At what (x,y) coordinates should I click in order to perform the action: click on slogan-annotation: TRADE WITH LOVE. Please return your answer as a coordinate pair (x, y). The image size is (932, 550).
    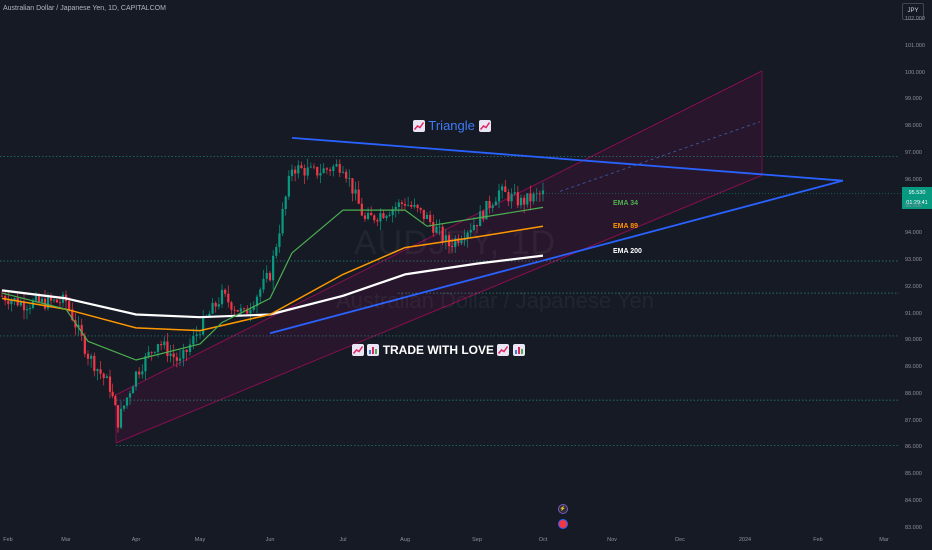
    Looking at the image, I should click on (438, 350).